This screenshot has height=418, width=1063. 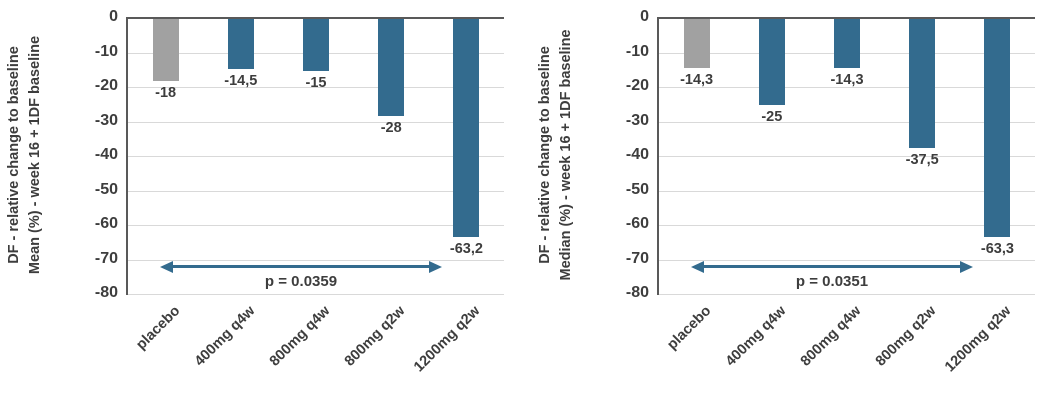 What do you see at coordinates (166, 93) in the screenshot?
I see `bar-value-label: -18` at bounding box center [166, 93].